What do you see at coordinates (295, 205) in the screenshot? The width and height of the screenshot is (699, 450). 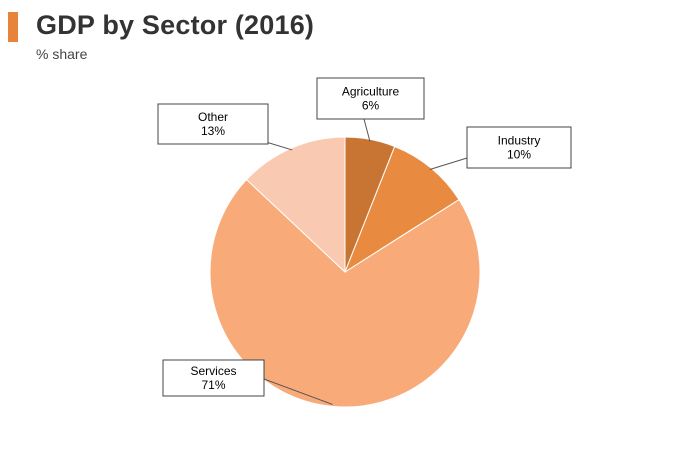 I see `pie-slice-other` at bounding box center [295, 205].